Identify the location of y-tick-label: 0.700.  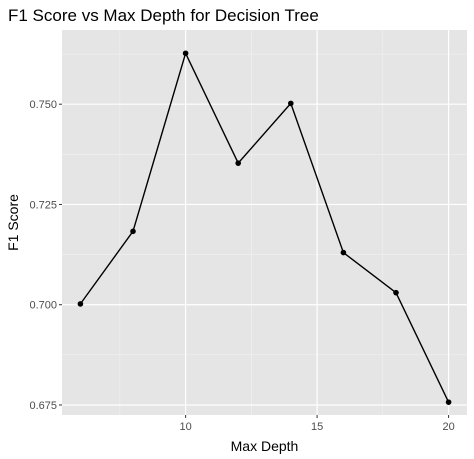
(43, 306).